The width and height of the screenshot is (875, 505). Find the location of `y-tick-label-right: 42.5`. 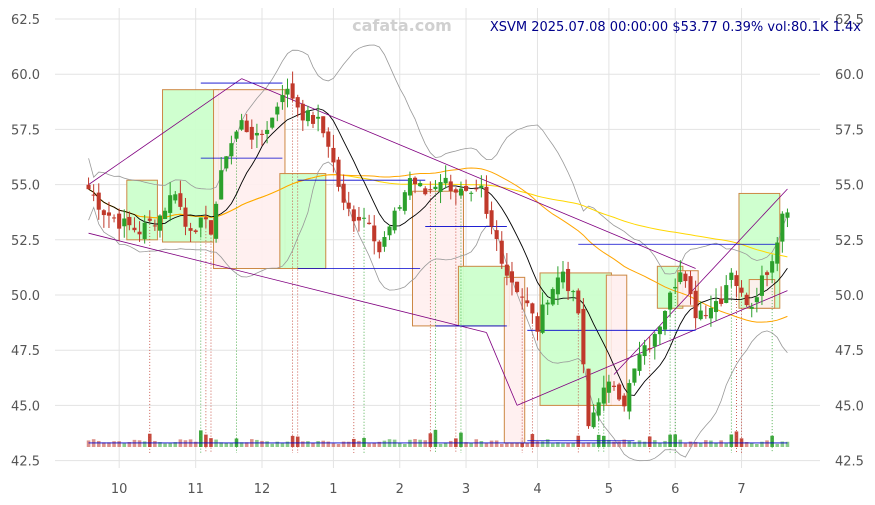

y-tick-label-right: 42.5 is located at coordinates (849, 462).